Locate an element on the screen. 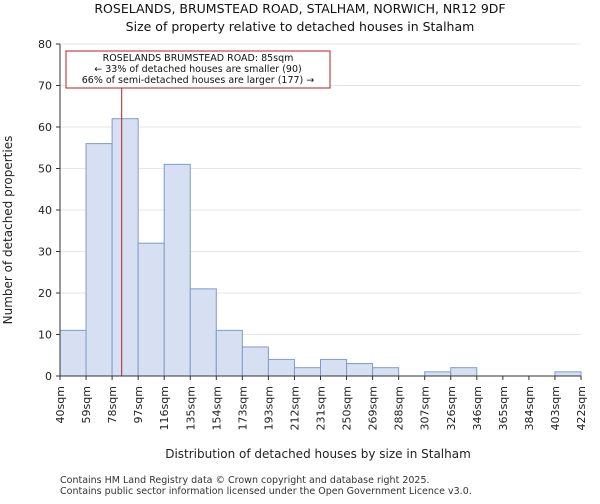 Image resolution: width=600 pixels, height=504 pixels. y-tick-label: 30 is located at coordinates (45, 252).